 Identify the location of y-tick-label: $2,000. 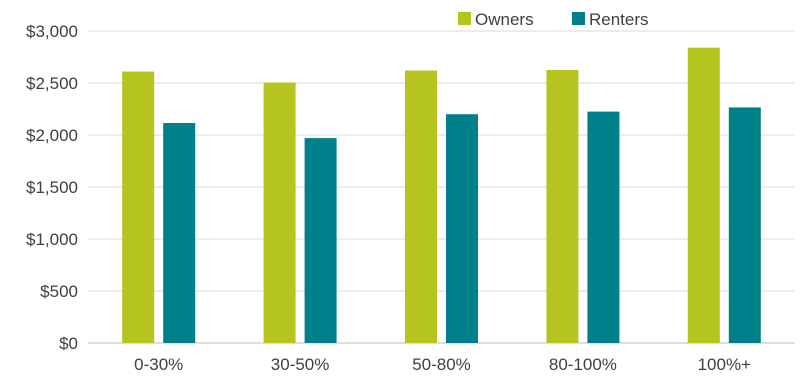
(52, 135).